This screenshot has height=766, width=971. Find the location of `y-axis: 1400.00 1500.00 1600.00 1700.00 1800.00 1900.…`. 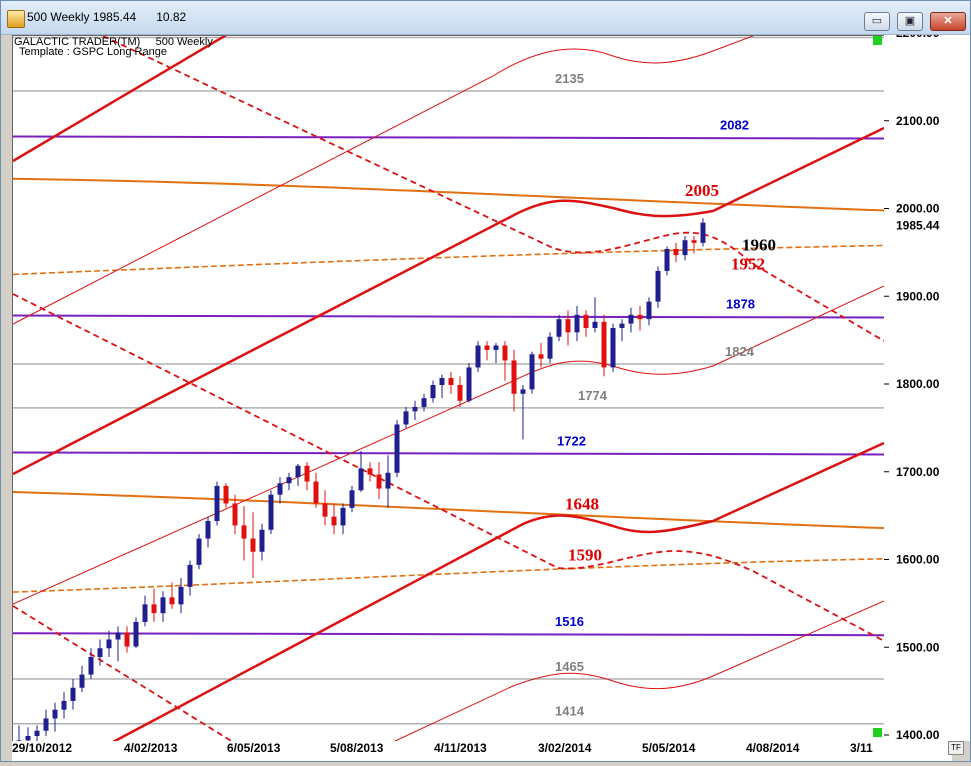

y-axis: 1400.00 1500.00 1600.00 1700.00 1800.00 1900.… is located at coordinates (927, 384).